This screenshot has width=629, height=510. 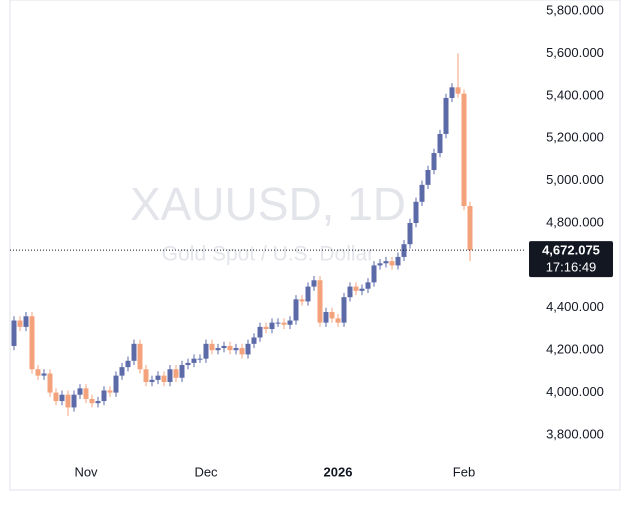 What do you see at coordinates (575, 433) in the screenshot?
I see `y-tick-label: 3,800.000` at bounding box center [575, 433].